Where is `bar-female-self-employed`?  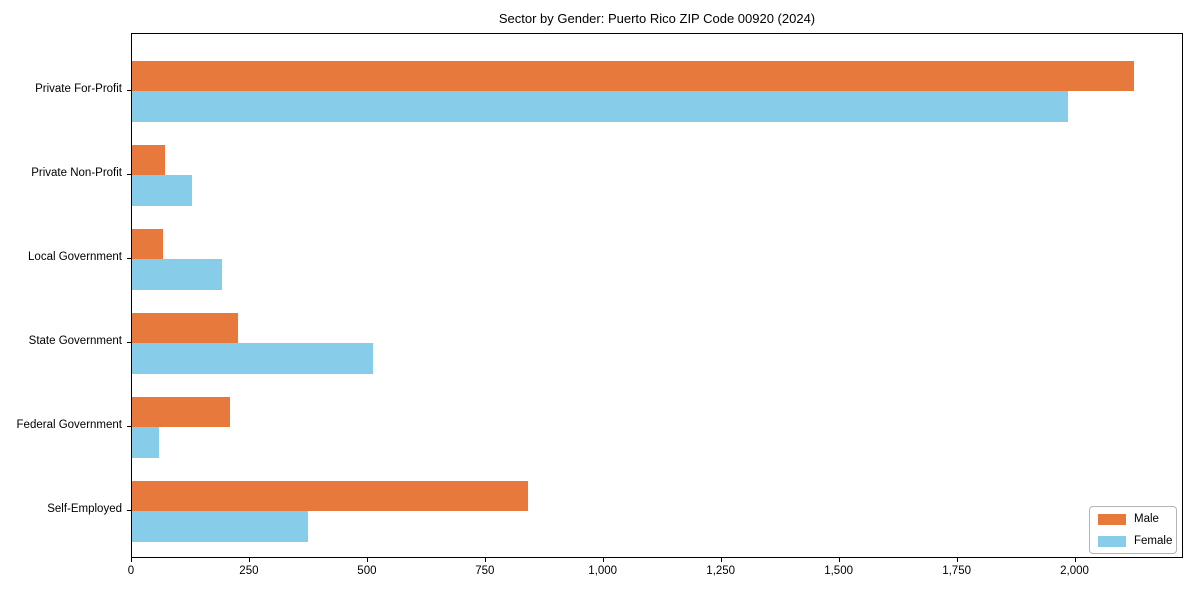
bar-female-self-employed is located at coordinates (220, 526).